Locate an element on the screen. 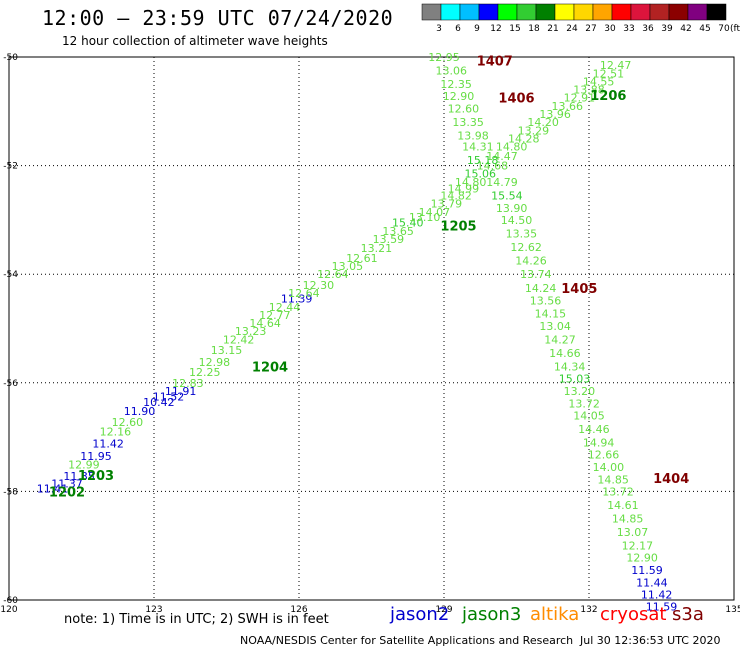 This screenshot has height=650, width=740. wave-height-value: 12.91 is located at coordinates (580, 98).